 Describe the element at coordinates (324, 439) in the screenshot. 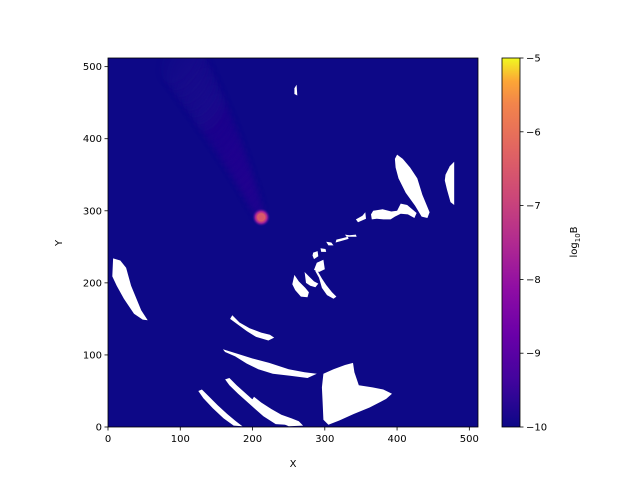

I see `x-tick-label: 300` at that location.